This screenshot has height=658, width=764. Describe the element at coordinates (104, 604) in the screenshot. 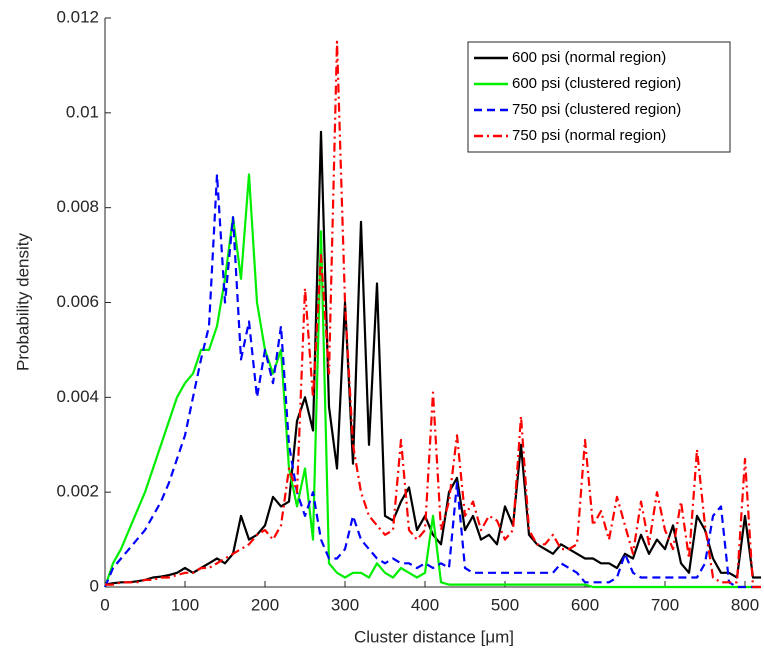

I see `x-tick-label: 0` at that location.